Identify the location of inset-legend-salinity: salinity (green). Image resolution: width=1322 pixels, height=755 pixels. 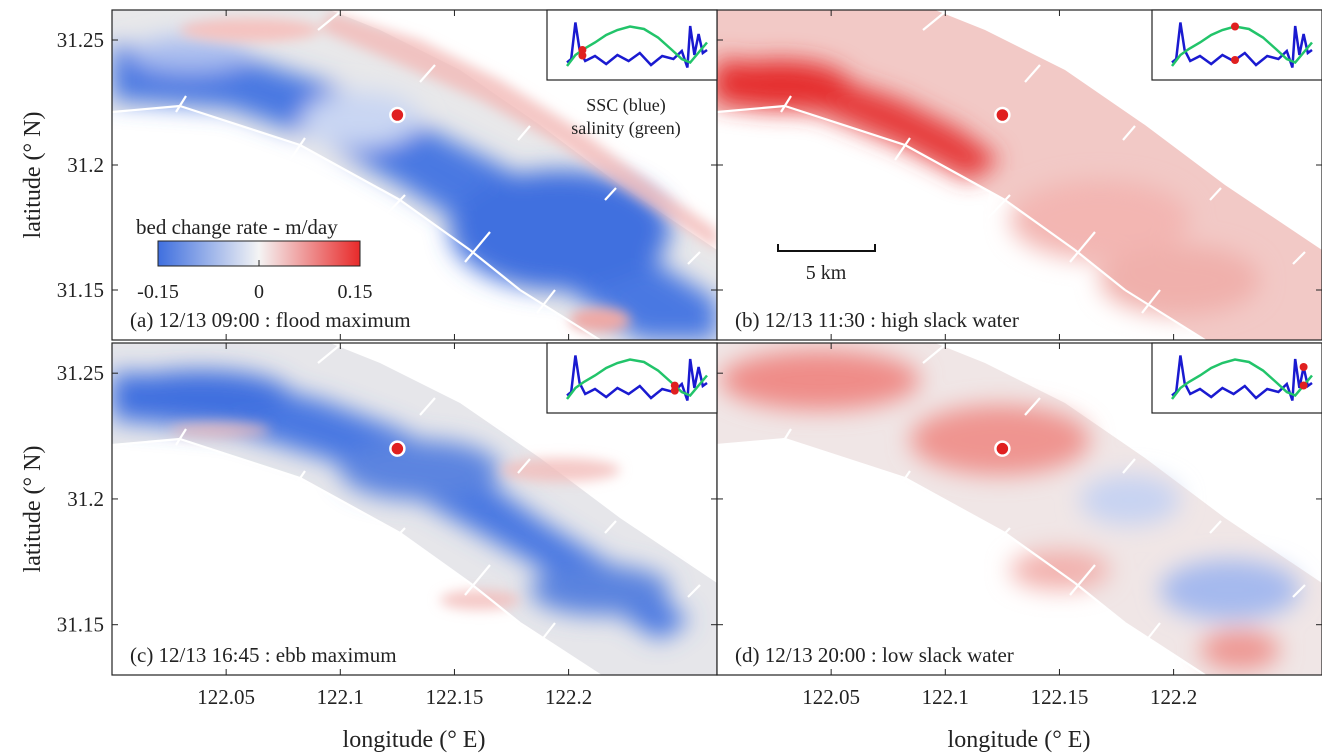
(625, 128).